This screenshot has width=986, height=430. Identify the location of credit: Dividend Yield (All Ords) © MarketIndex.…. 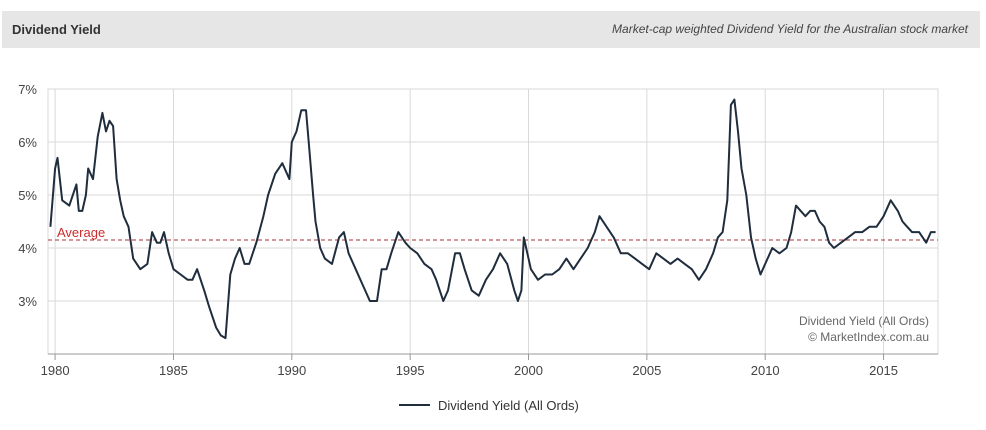
(864, 329).